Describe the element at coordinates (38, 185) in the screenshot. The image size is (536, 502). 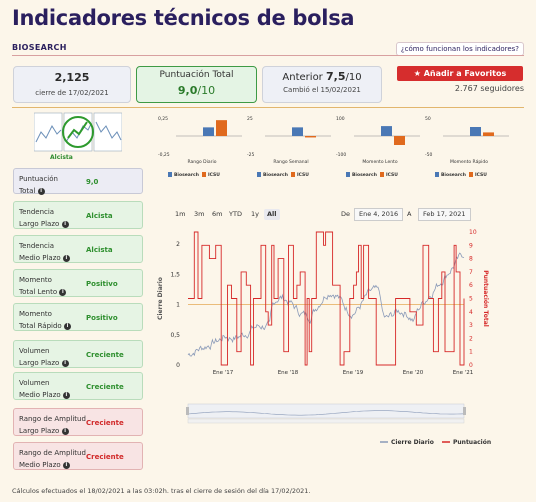
I see `indicator-name: Puntuación Total i` at that location.